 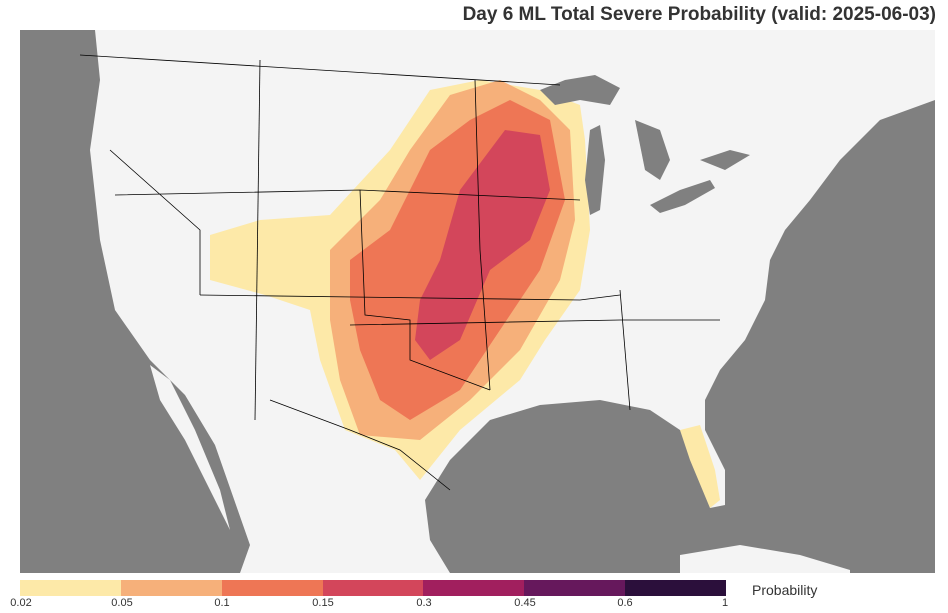 I want to click on colorbar-tick: 0.3, so click(x=424, y=603).